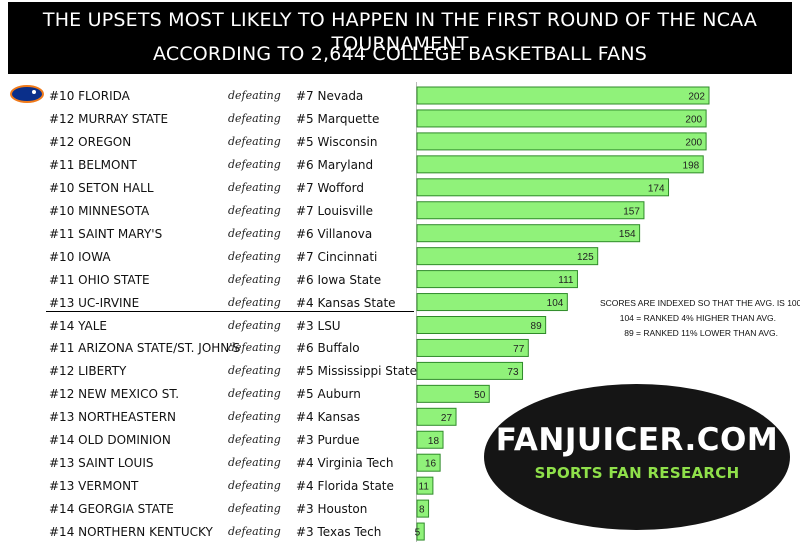  What do you see at coordinates (585, 257) in the screenshot?
I see `bar-value-label: 125` at bounding box center [585, 257].